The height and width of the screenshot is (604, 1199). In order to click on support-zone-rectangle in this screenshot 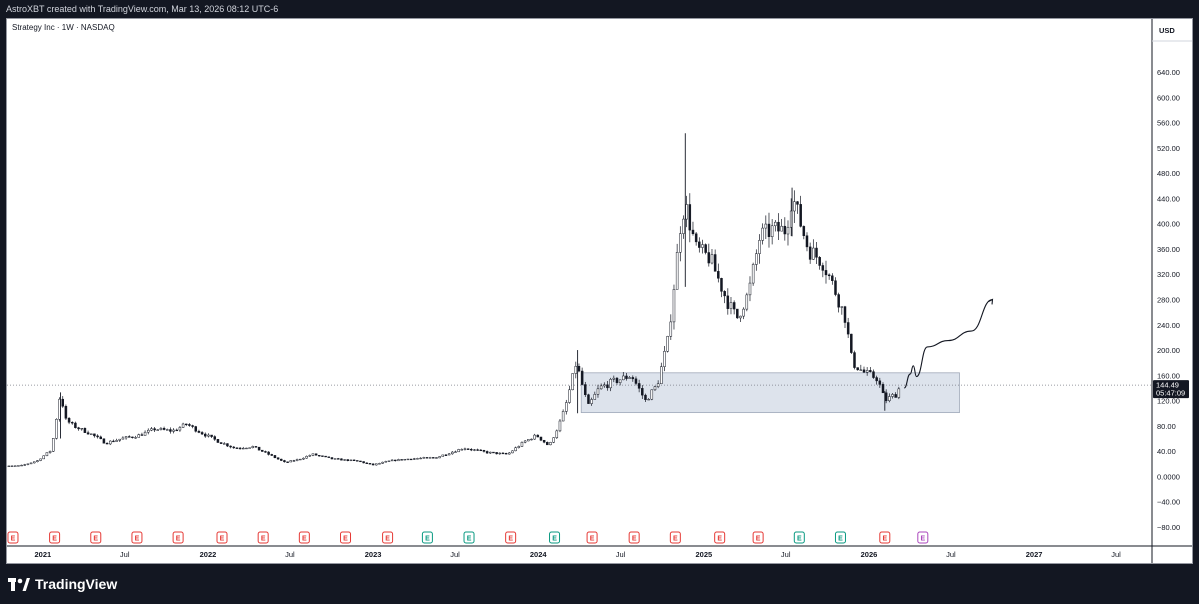, I will do `click(770, 393)`.